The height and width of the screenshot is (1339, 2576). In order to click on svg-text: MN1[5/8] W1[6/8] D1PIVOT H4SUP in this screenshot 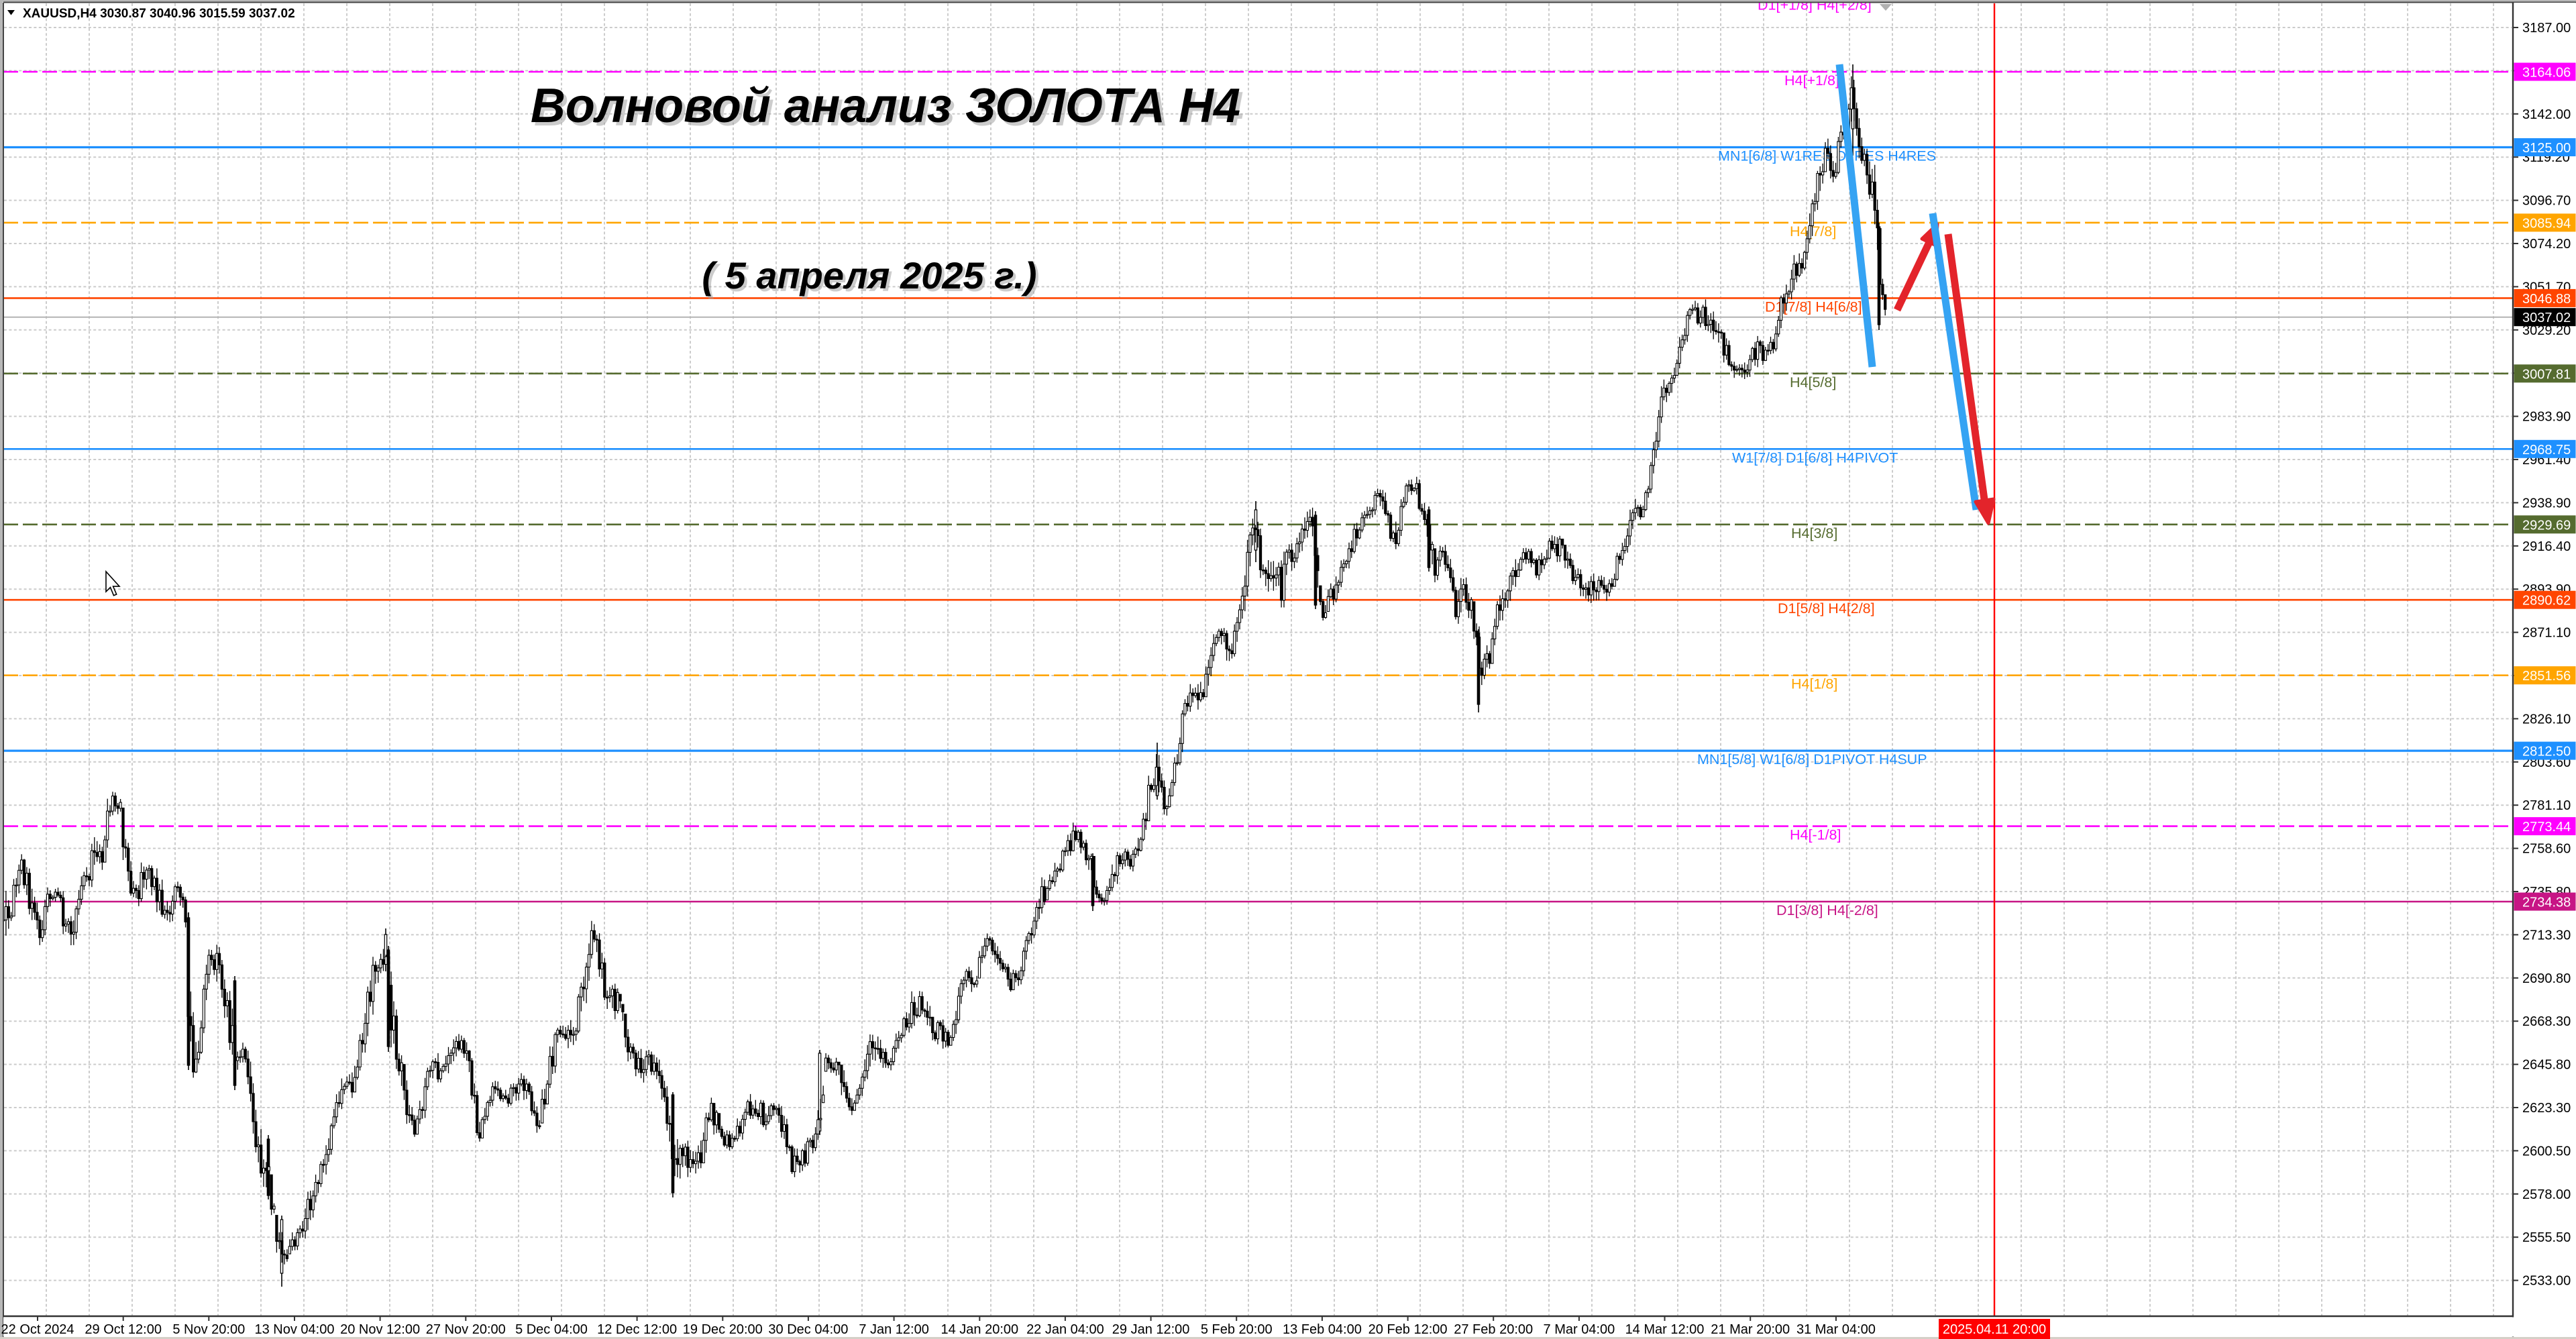, I will do `click(1812, 759)`.